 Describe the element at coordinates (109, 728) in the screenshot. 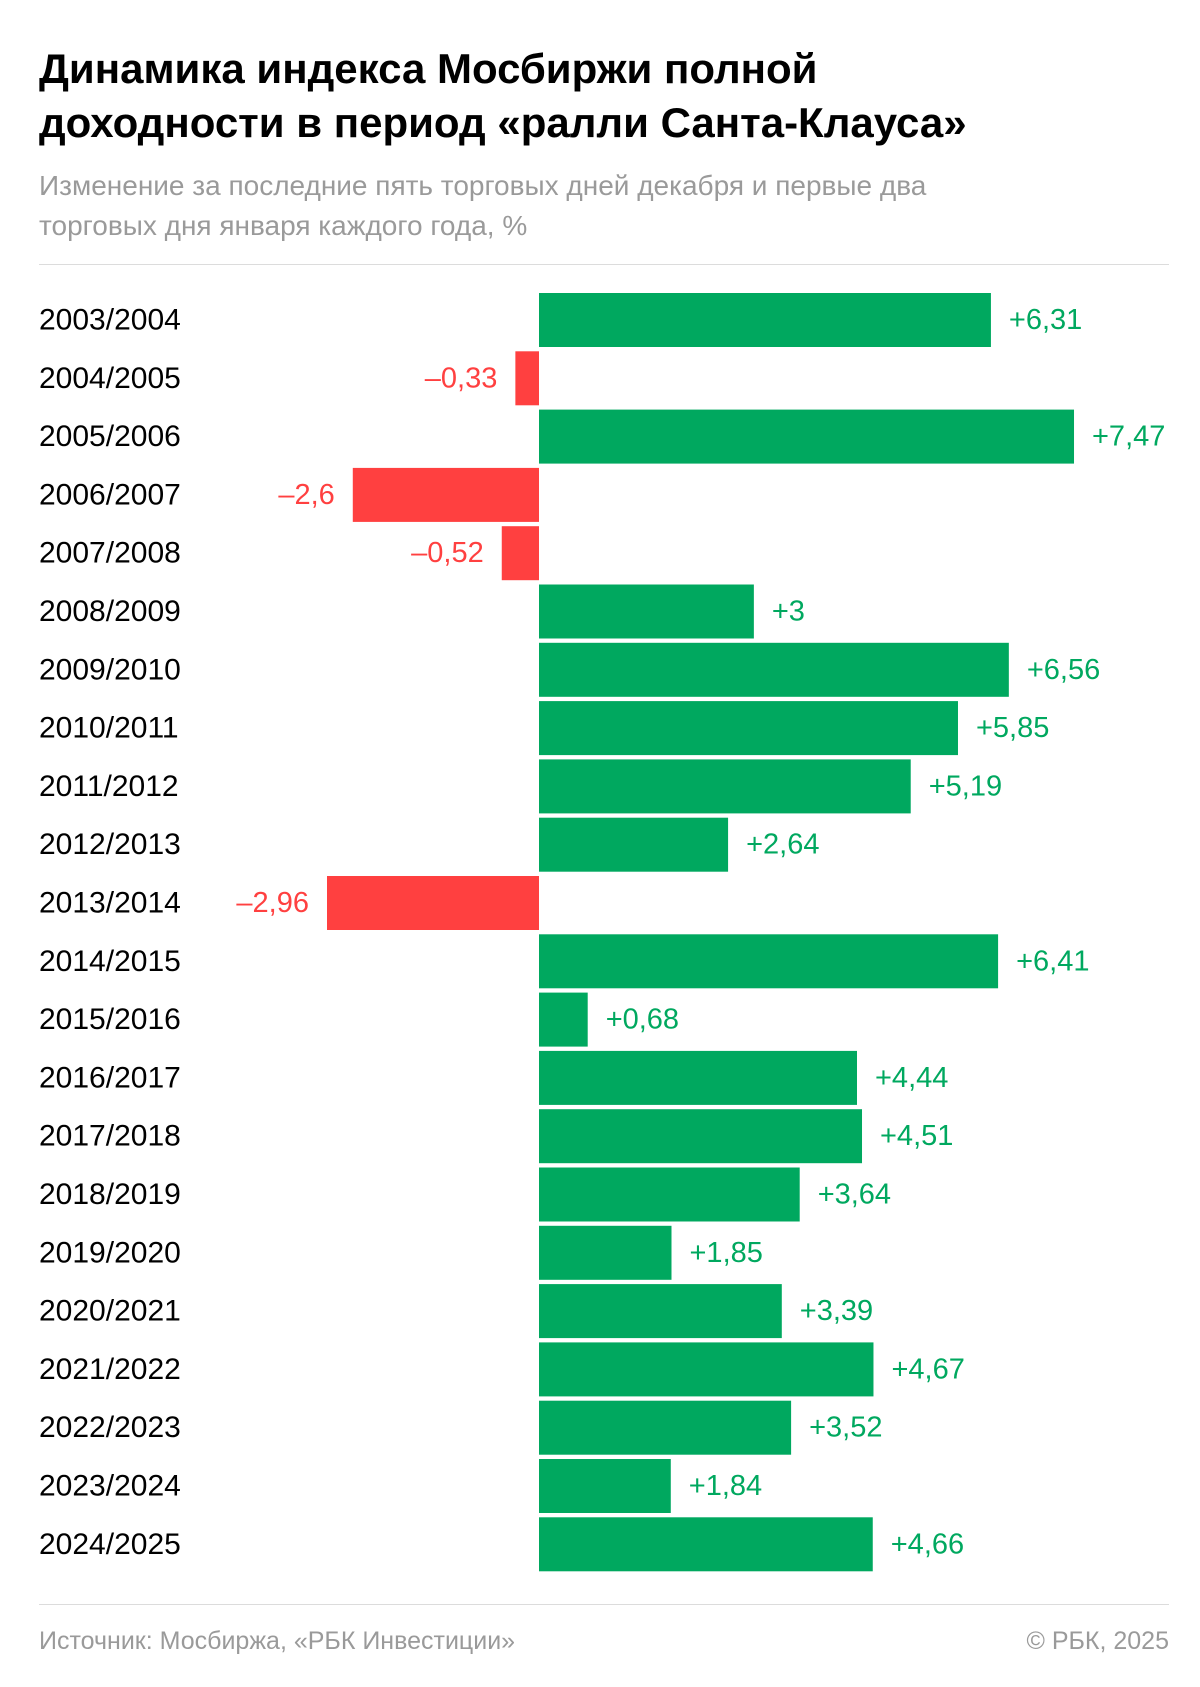

I see `category-label: 2010/2011` at that location.